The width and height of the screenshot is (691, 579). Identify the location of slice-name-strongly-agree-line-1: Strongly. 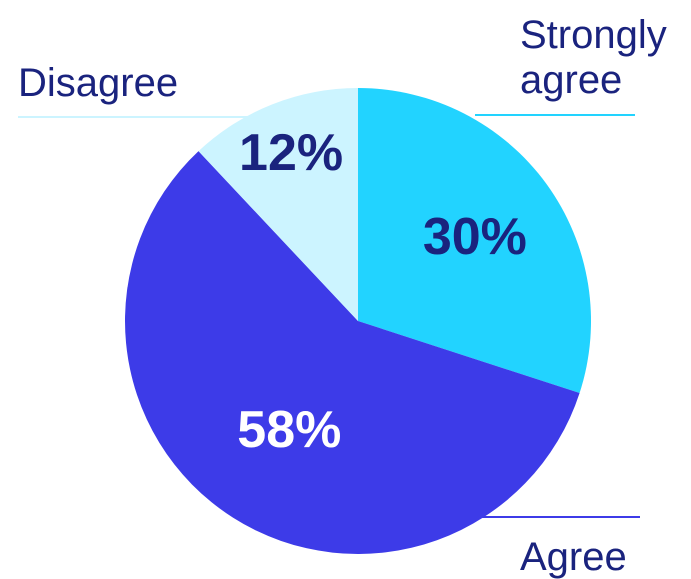
(593, 35).